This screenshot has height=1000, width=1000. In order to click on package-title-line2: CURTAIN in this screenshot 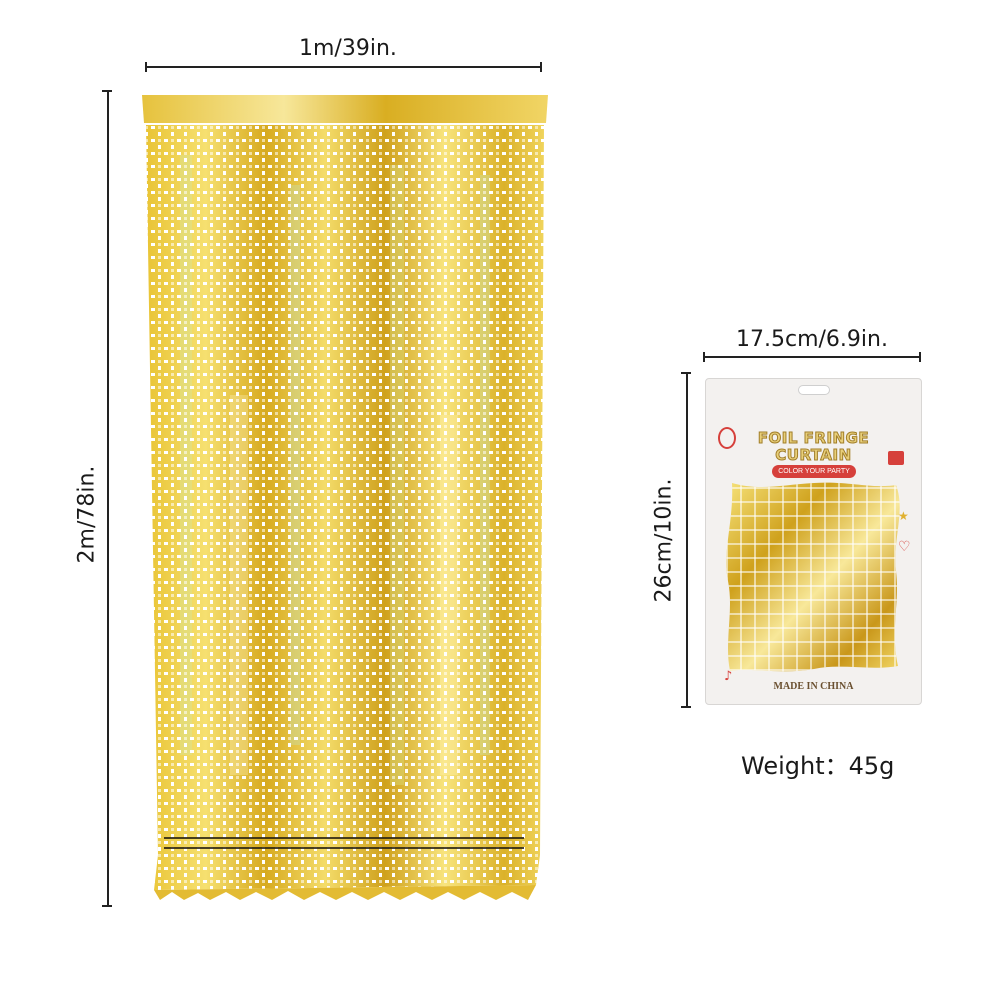, I will do `click(813, 455)`.